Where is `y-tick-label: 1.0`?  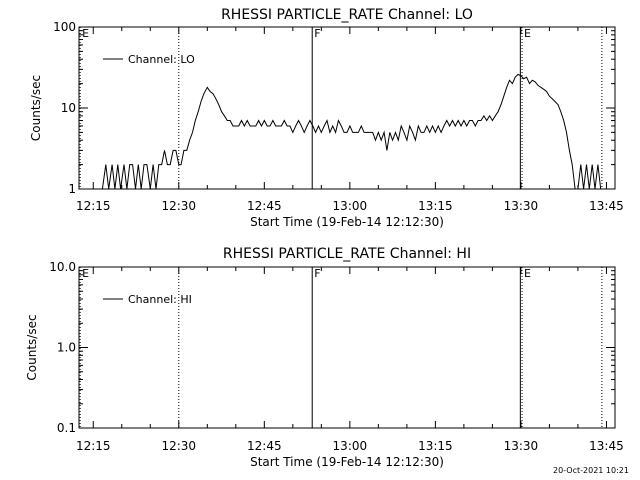 y-tick-label: 1.0 is located at coordinates (66, 348).